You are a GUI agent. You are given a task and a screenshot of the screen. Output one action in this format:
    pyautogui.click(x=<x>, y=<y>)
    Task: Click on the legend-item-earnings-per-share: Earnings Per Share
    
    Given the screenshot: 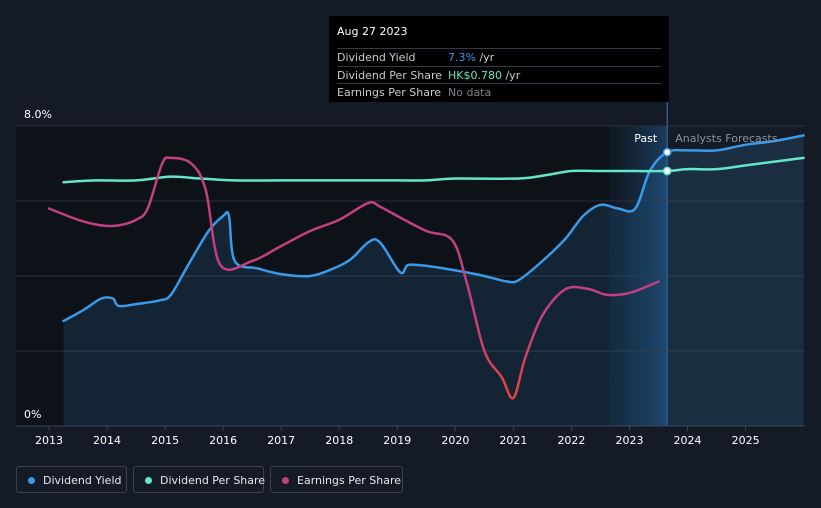 What is the action you would take?
    pyautogui.click(x=336, y=479)
    